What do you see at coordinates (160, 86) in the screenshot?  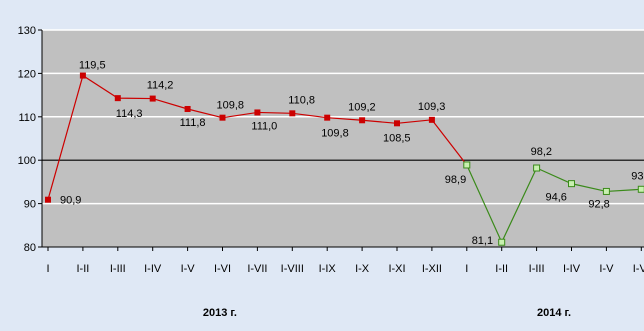 I see `data-label: 114,2` at bounding box center [160, 86].